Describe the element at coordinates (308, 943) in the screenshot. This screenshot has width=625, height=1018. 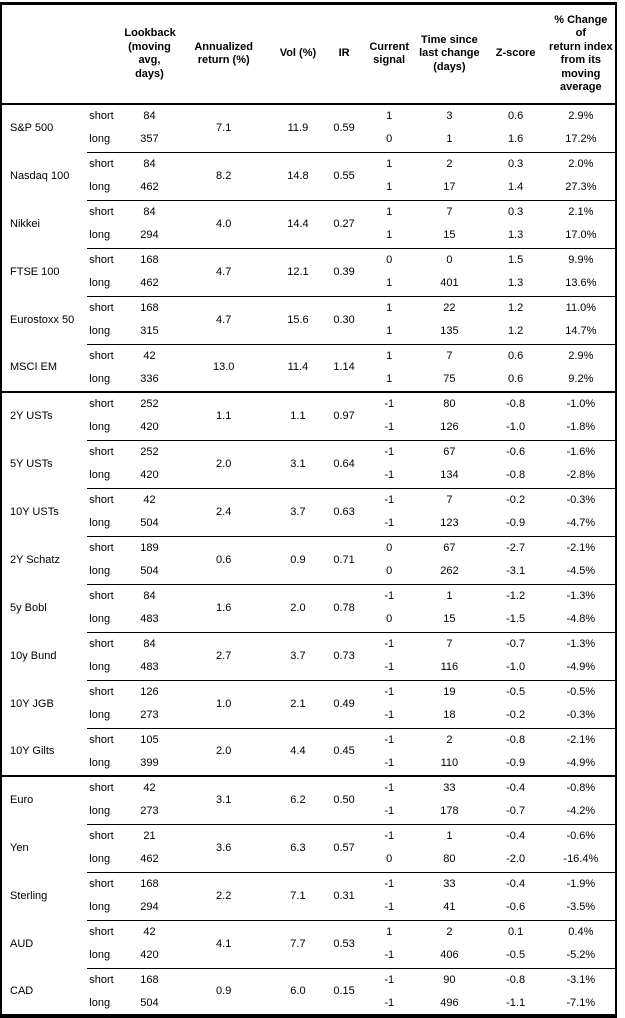
I see `table-row-short: AUD short 42 4.1 7.7 0.53 1 2 0.1 0.4%` at that location.